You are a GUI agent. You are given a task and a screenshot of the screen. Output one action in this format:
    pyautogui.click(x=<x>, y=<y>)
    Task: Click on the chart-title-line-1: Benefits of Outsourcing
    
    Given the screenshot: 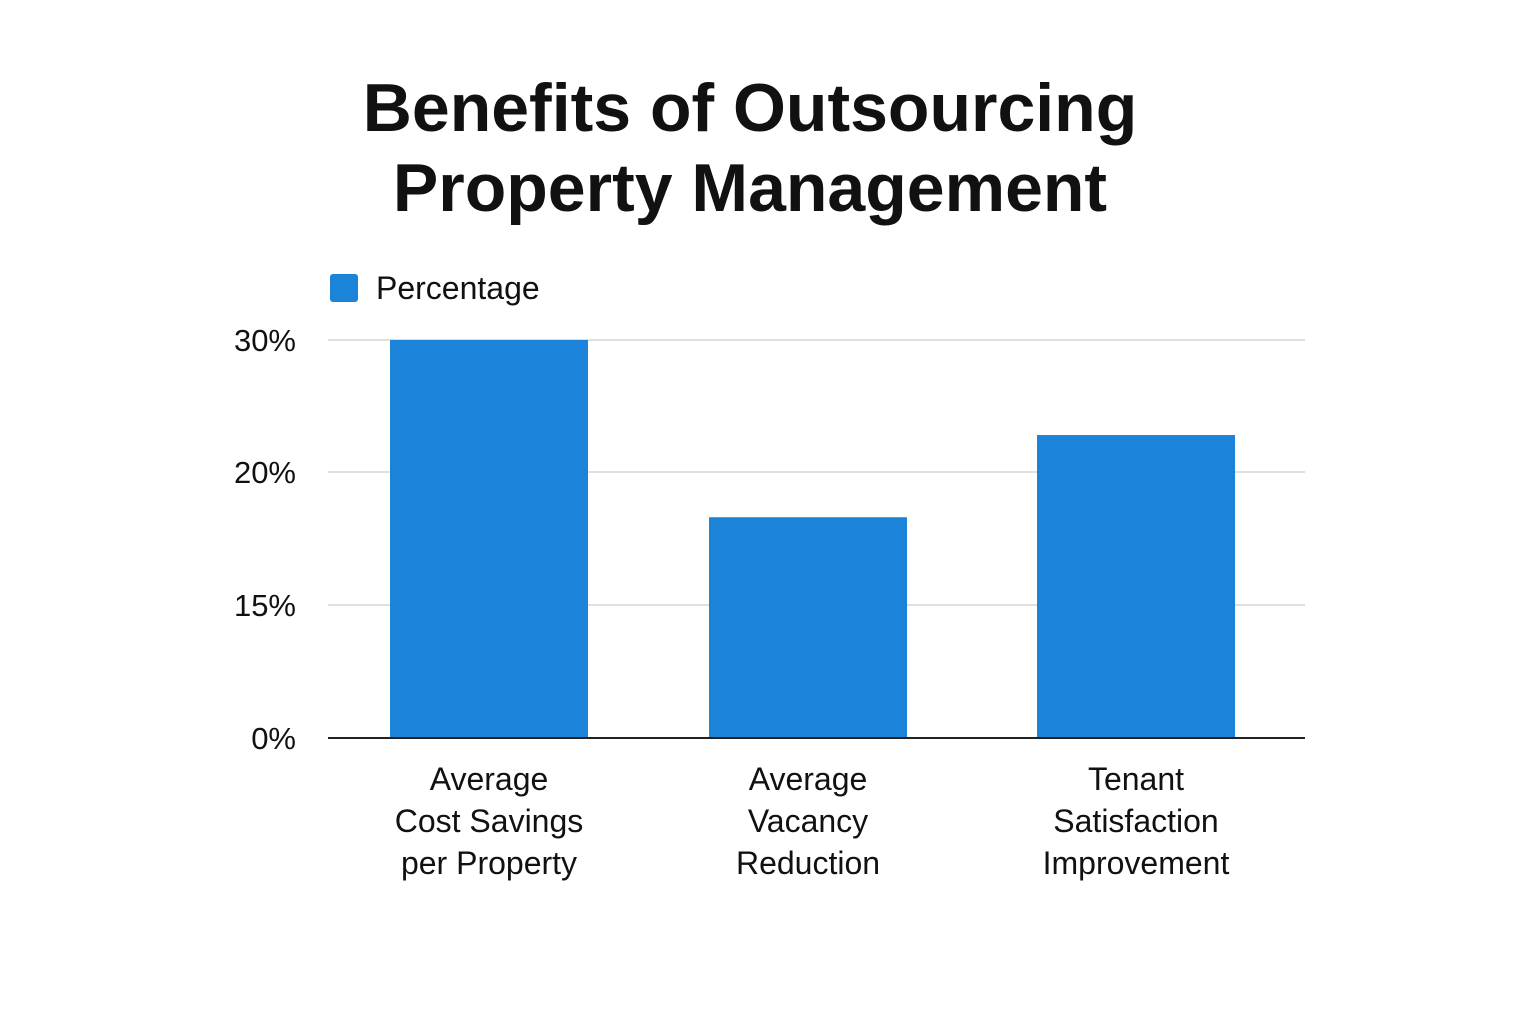 What is the action you would take?
    pyautogui.click(x=750, y=108)
    